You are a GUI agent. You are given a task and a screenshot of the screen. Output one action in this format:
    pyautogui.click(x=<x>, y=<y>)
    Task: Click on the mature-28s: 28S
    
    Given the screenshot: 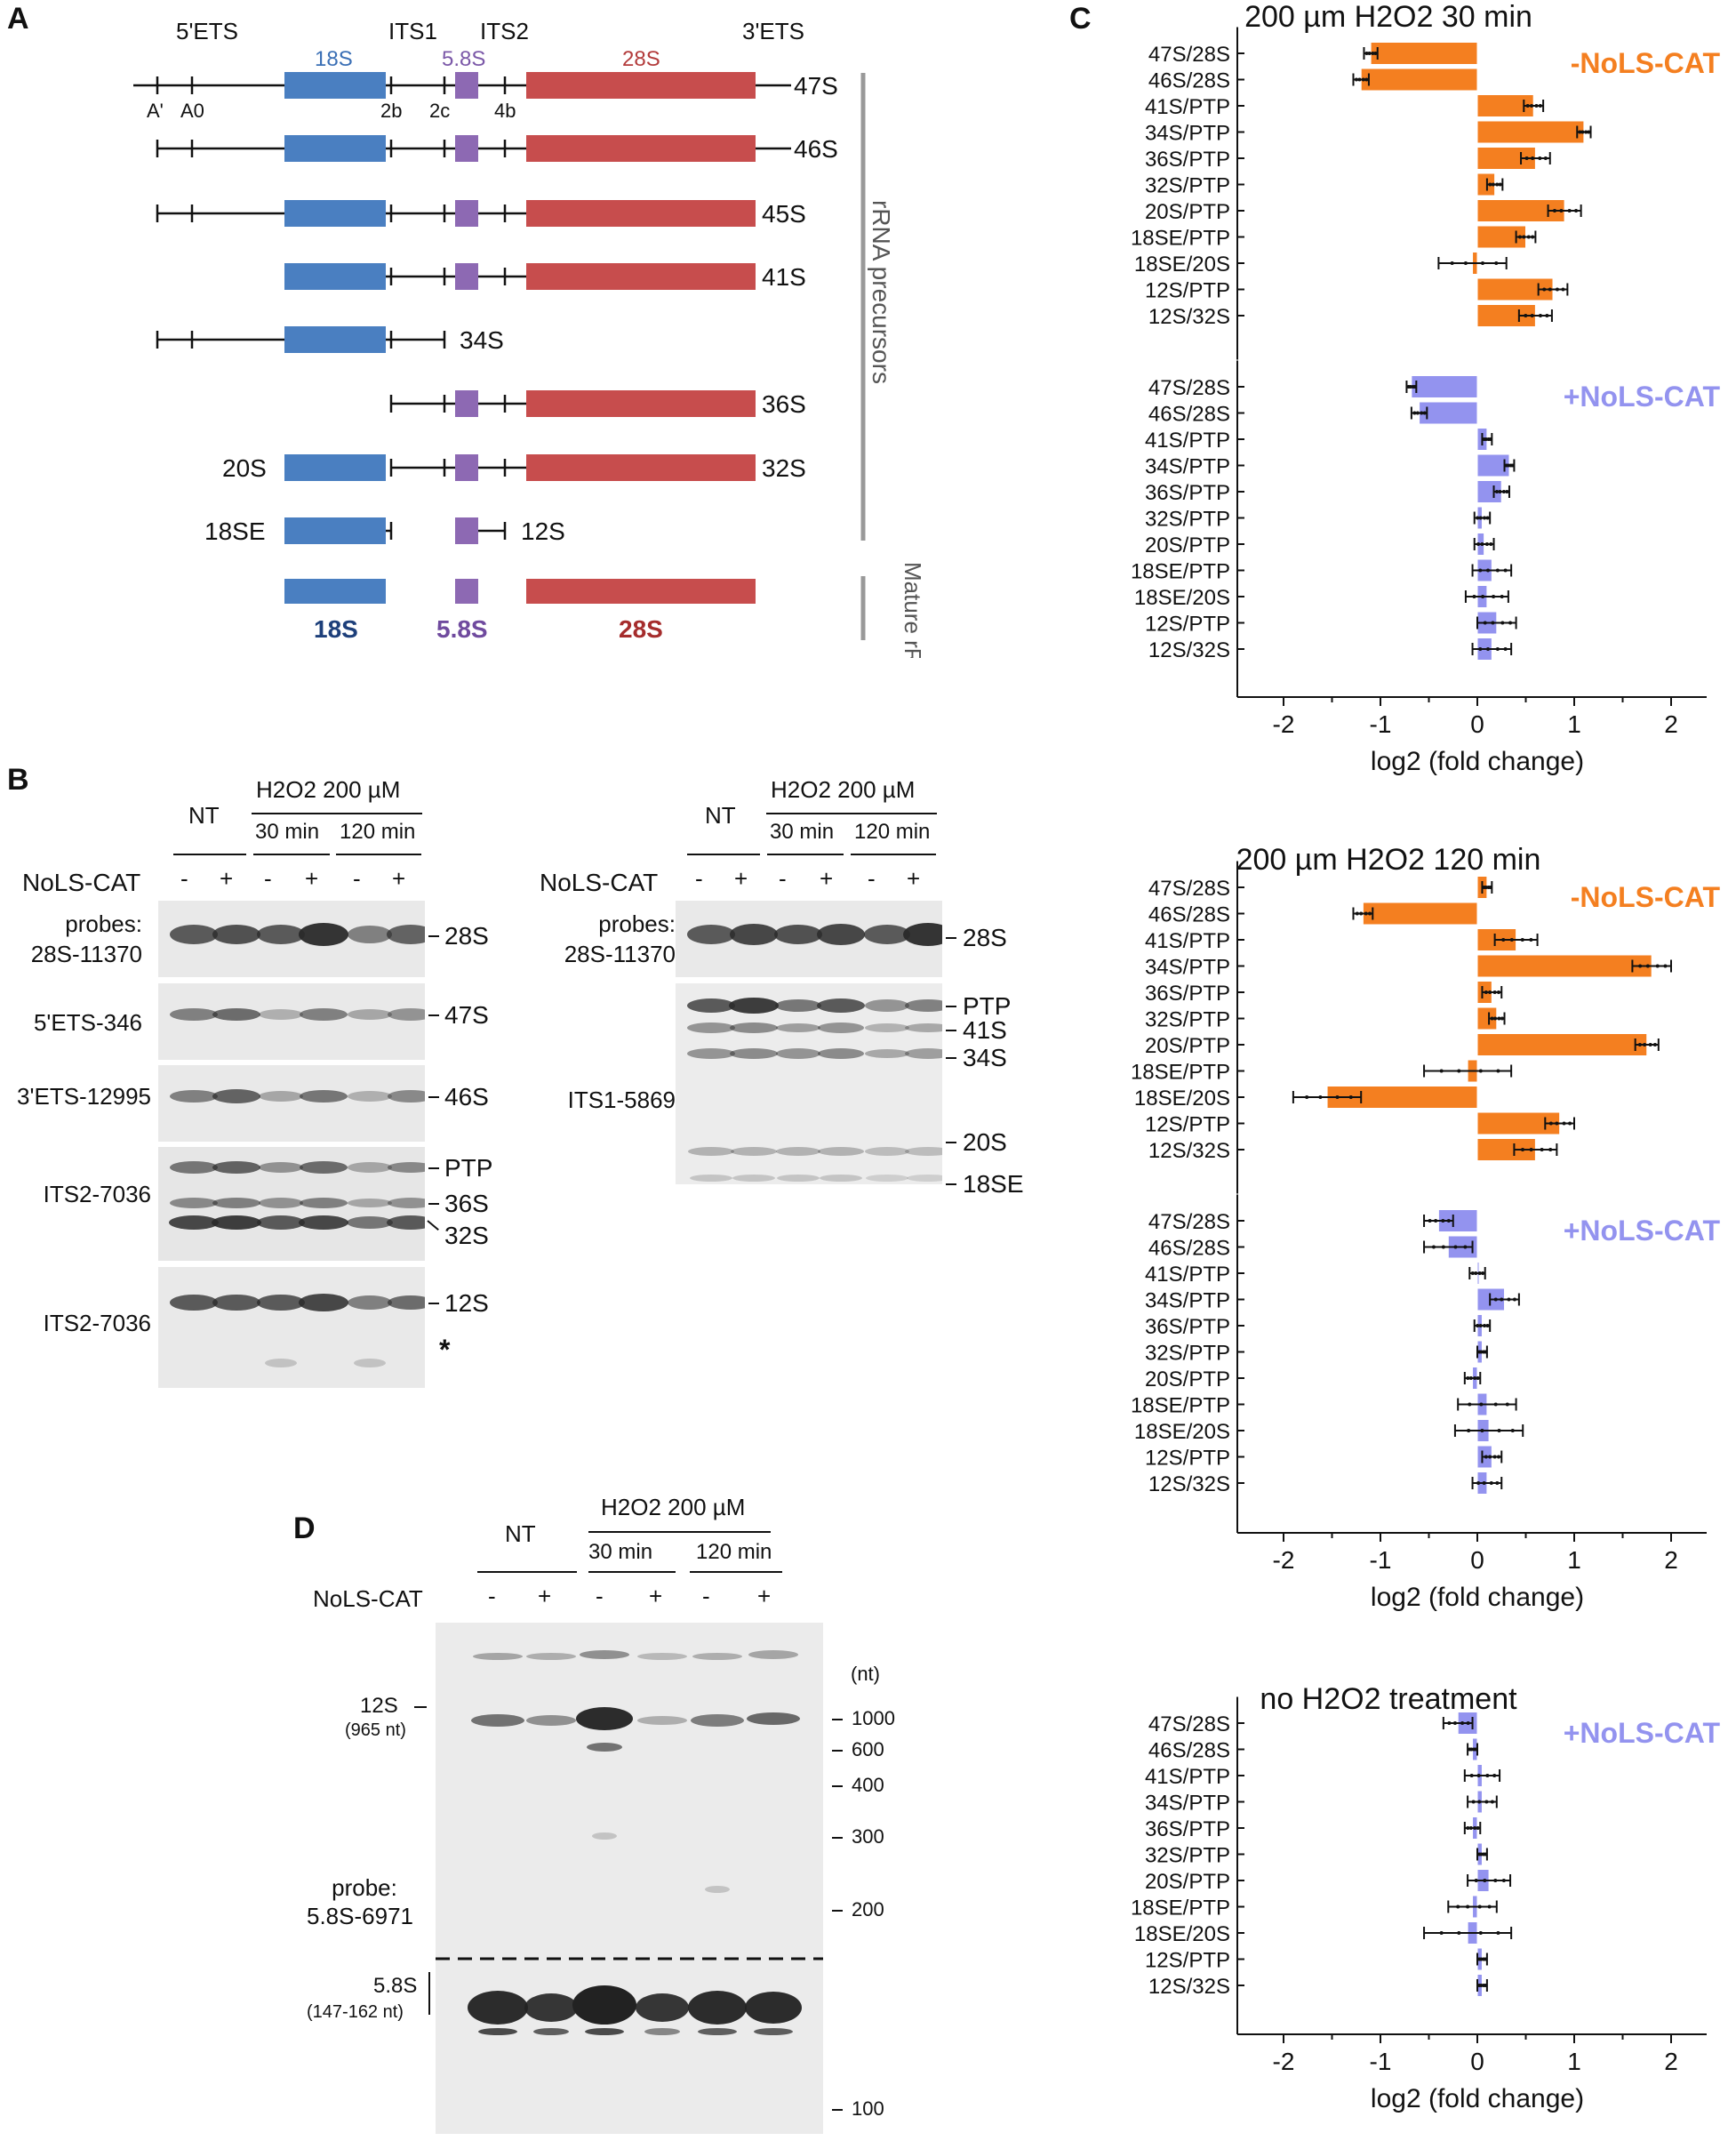 What is the action you would take?
    pyautogui.click(x=641, y=629)
    